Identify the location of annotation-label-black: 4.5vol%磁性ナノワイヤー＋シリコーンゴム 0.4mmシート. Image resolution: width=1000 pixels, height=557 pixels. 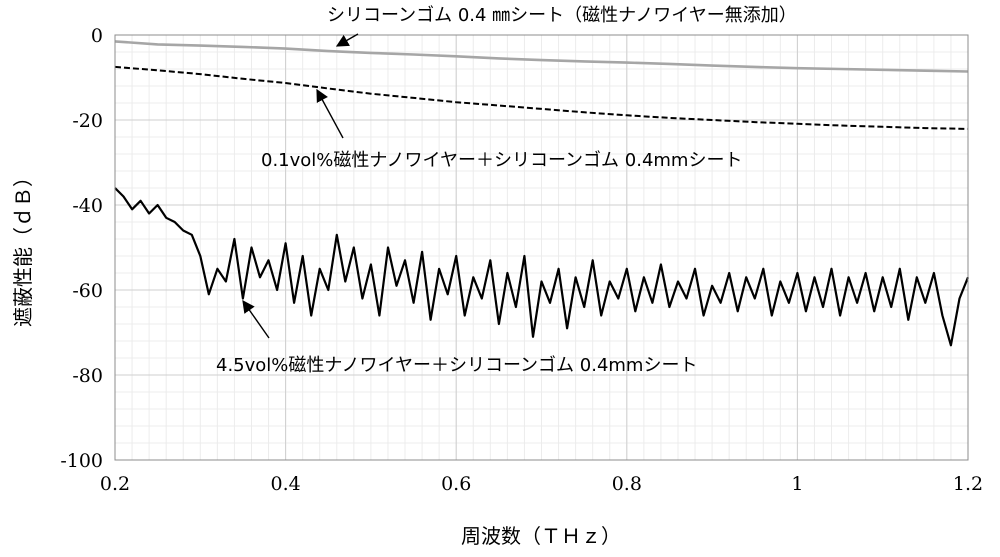
(456, 365).